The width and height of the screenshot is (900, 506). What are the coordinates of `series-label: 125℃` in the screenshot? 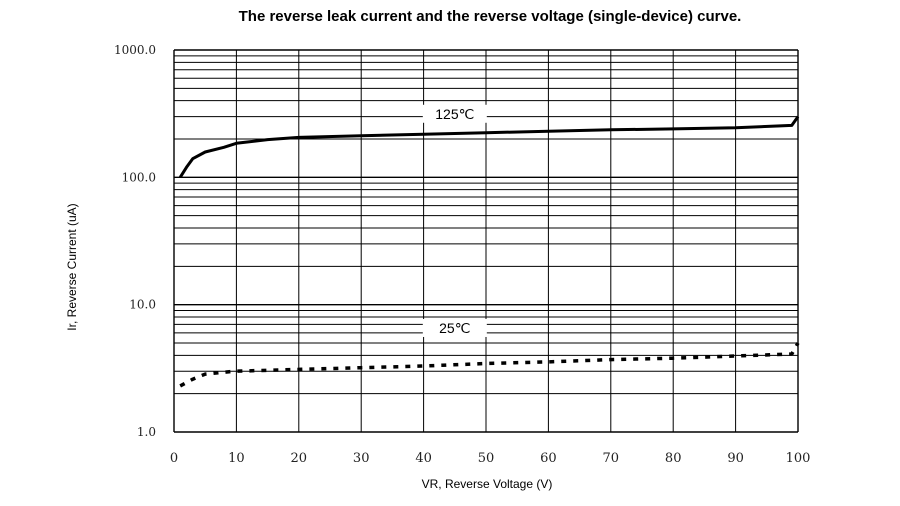 It's located at (454, 114).